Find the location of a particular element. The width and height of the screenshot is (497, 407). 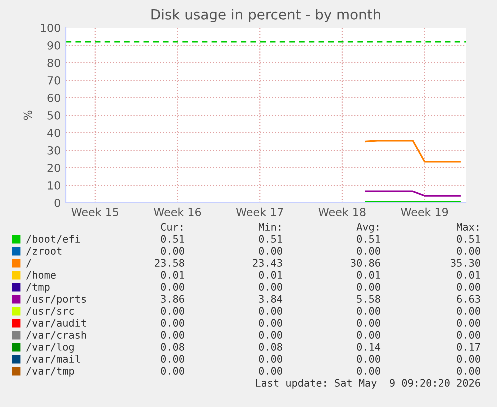

text: Max: is located at coordinates (468, 227).